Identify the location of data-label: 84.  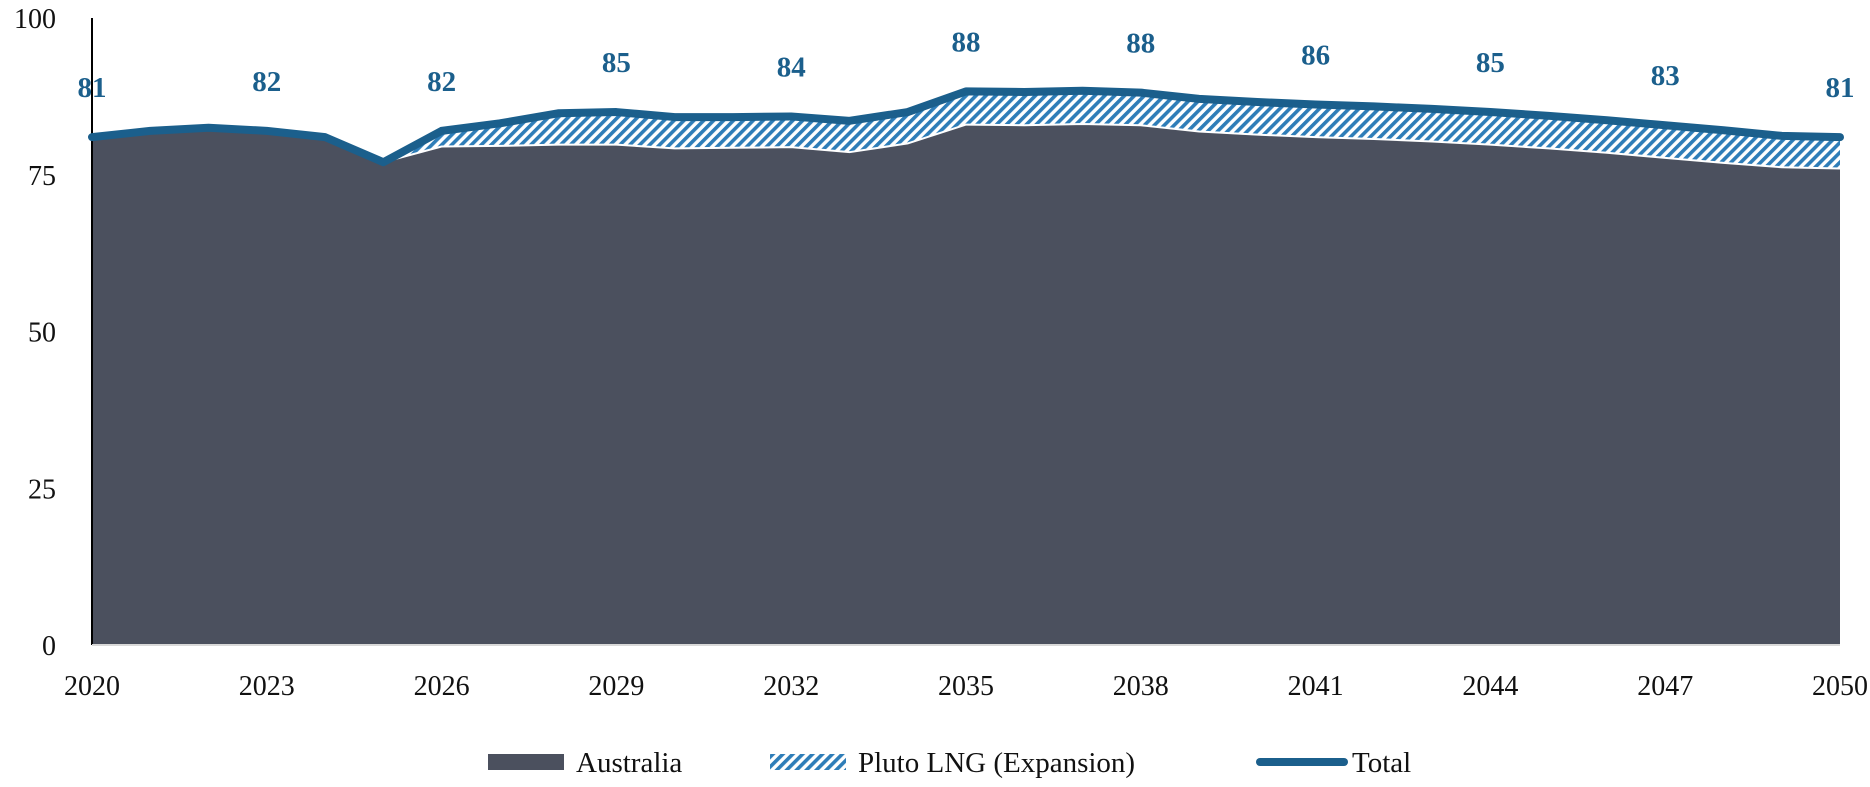
(791, 67).